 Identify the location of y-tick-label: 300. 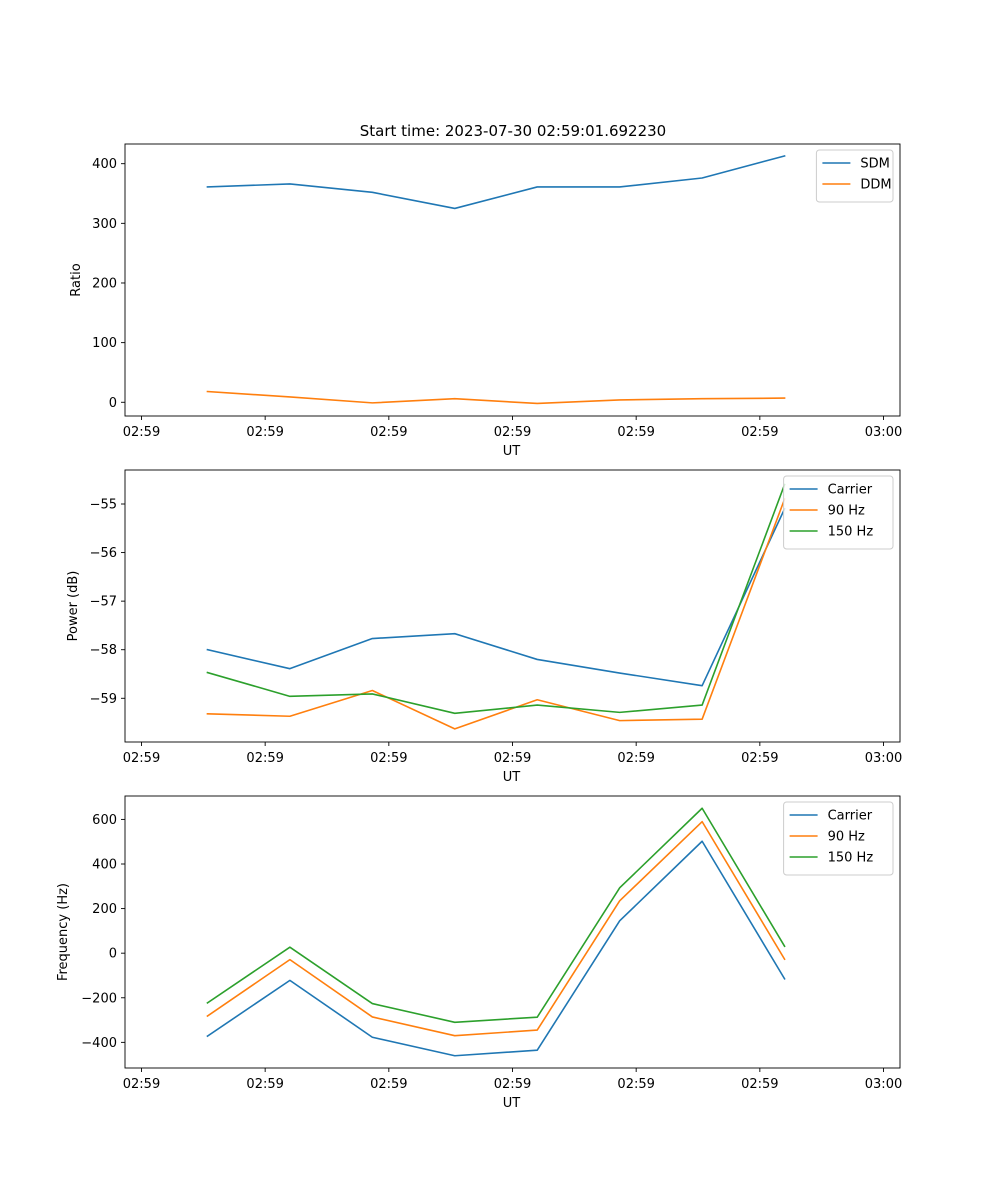
(104, 224).